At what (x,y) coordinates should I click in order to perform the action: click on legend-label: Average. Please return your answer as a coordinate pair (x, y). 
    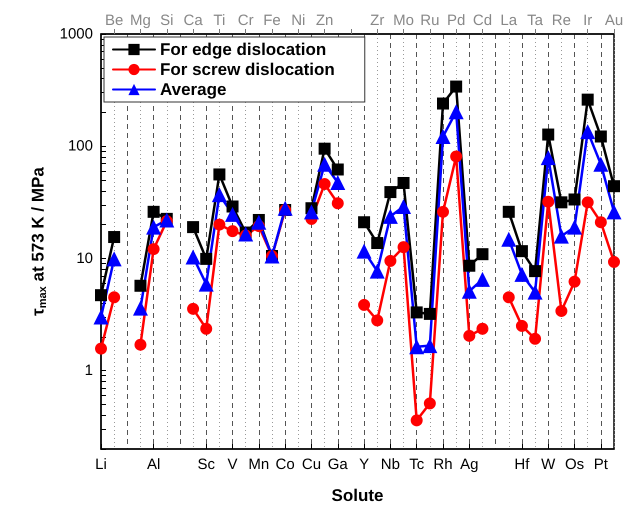
    Looking at the image, I should click on (193, 89).